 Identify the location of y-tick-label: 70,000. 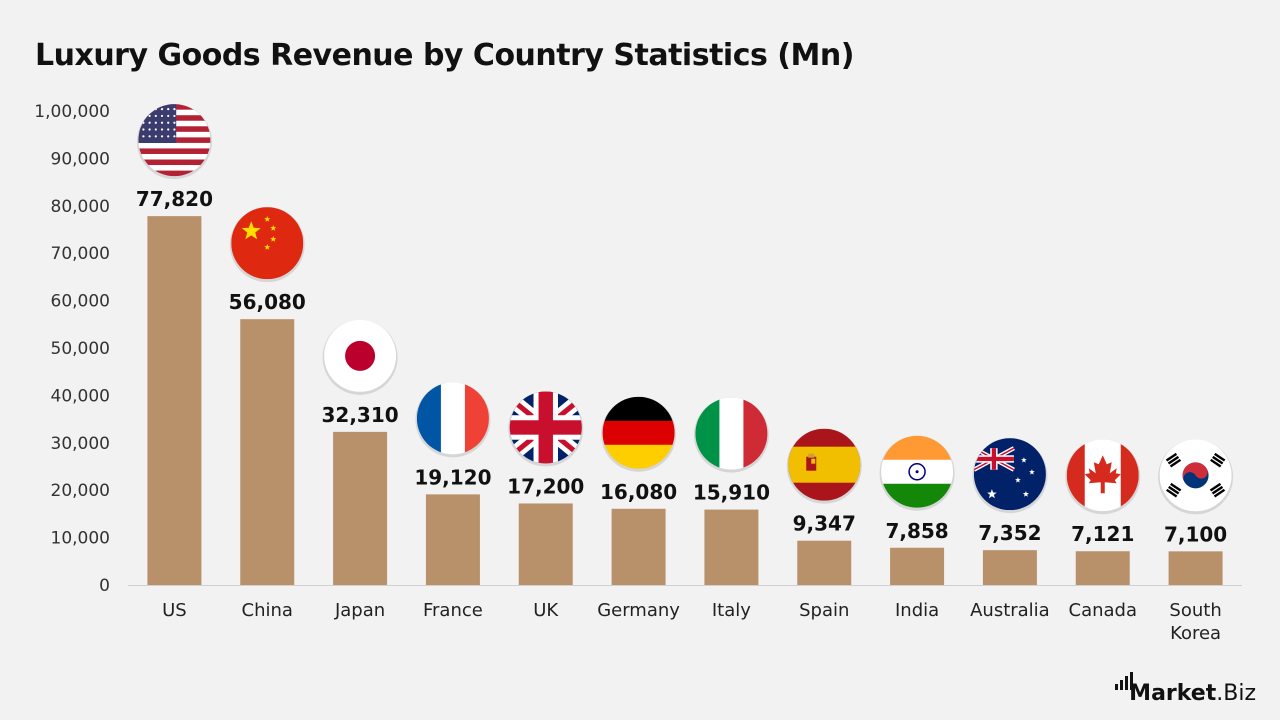
(80, 254).